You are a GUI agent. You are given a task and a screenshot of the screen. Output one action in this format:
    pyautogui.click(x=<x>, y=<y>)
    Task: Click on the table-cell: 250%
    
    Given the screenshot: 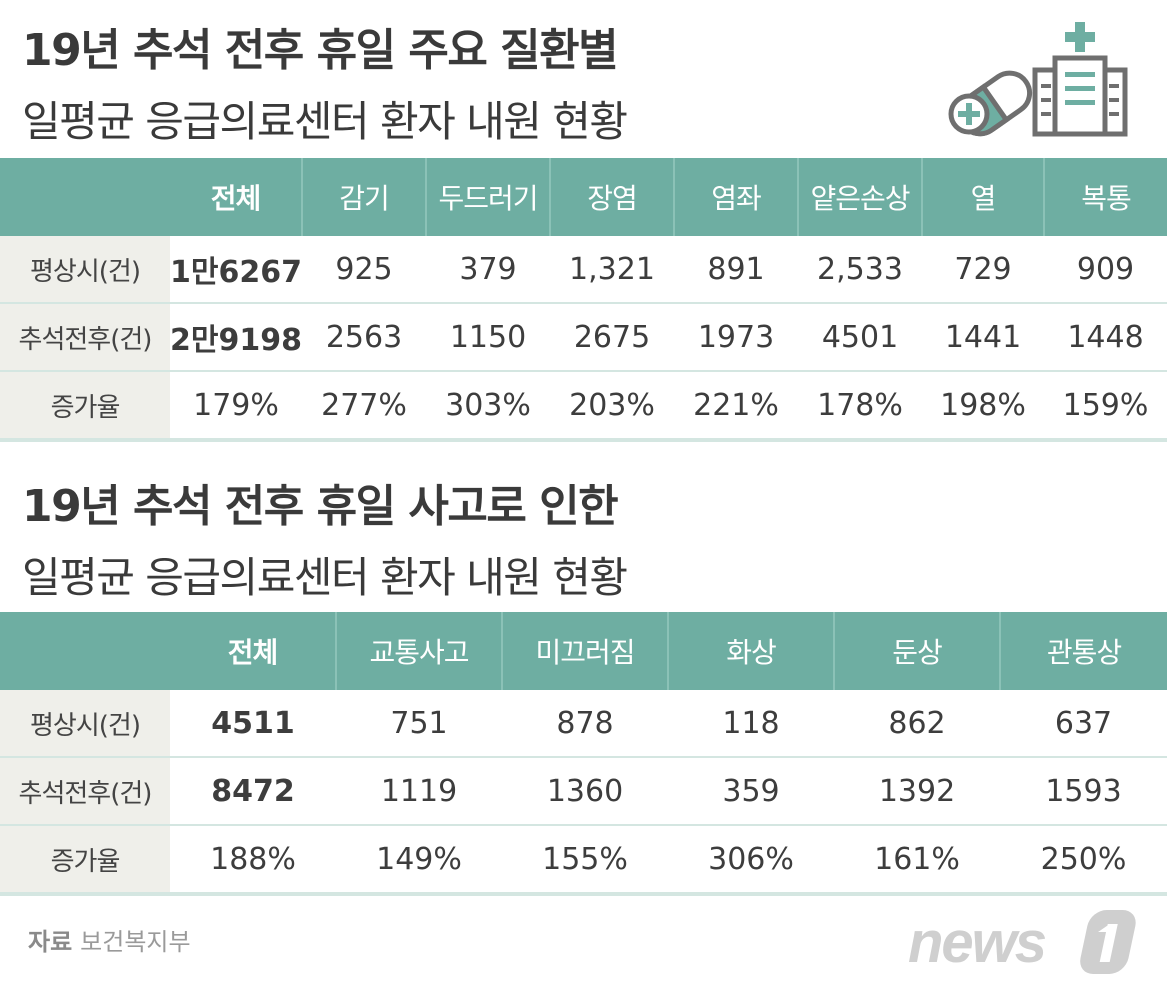 What is the action you would take?
    pyautogui.click(x=1083, y=860)
    